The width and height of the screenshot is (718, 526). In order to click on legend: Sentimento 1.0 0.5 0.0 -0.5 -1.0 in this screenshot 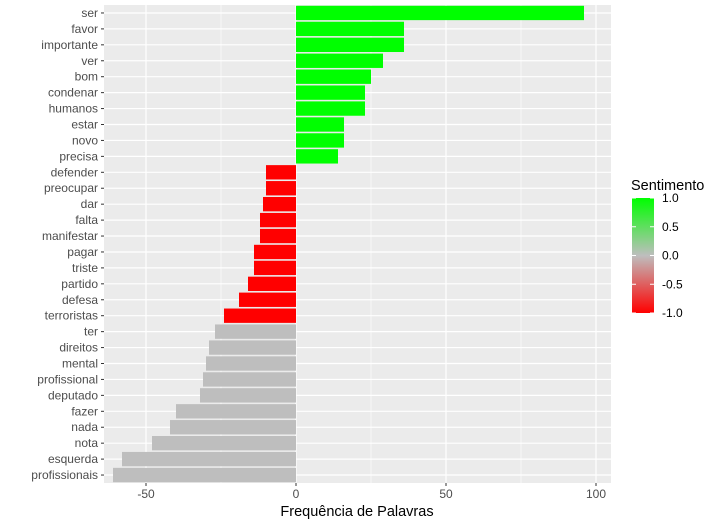, I will do `click(667, 249)`.